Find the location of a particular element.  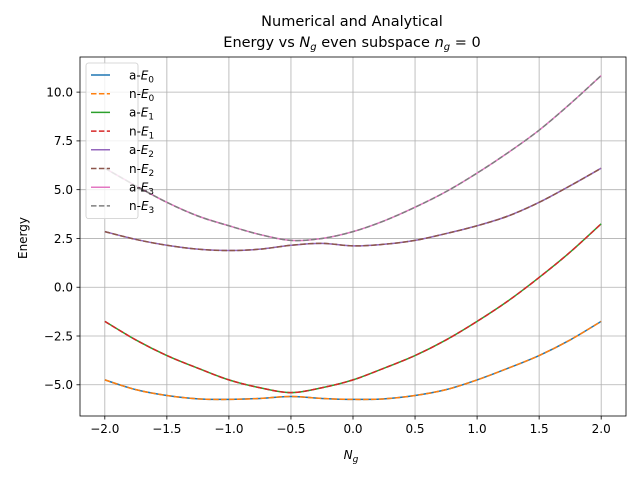

y-tick-label: 7.5 is located at coordinates (63, 141).